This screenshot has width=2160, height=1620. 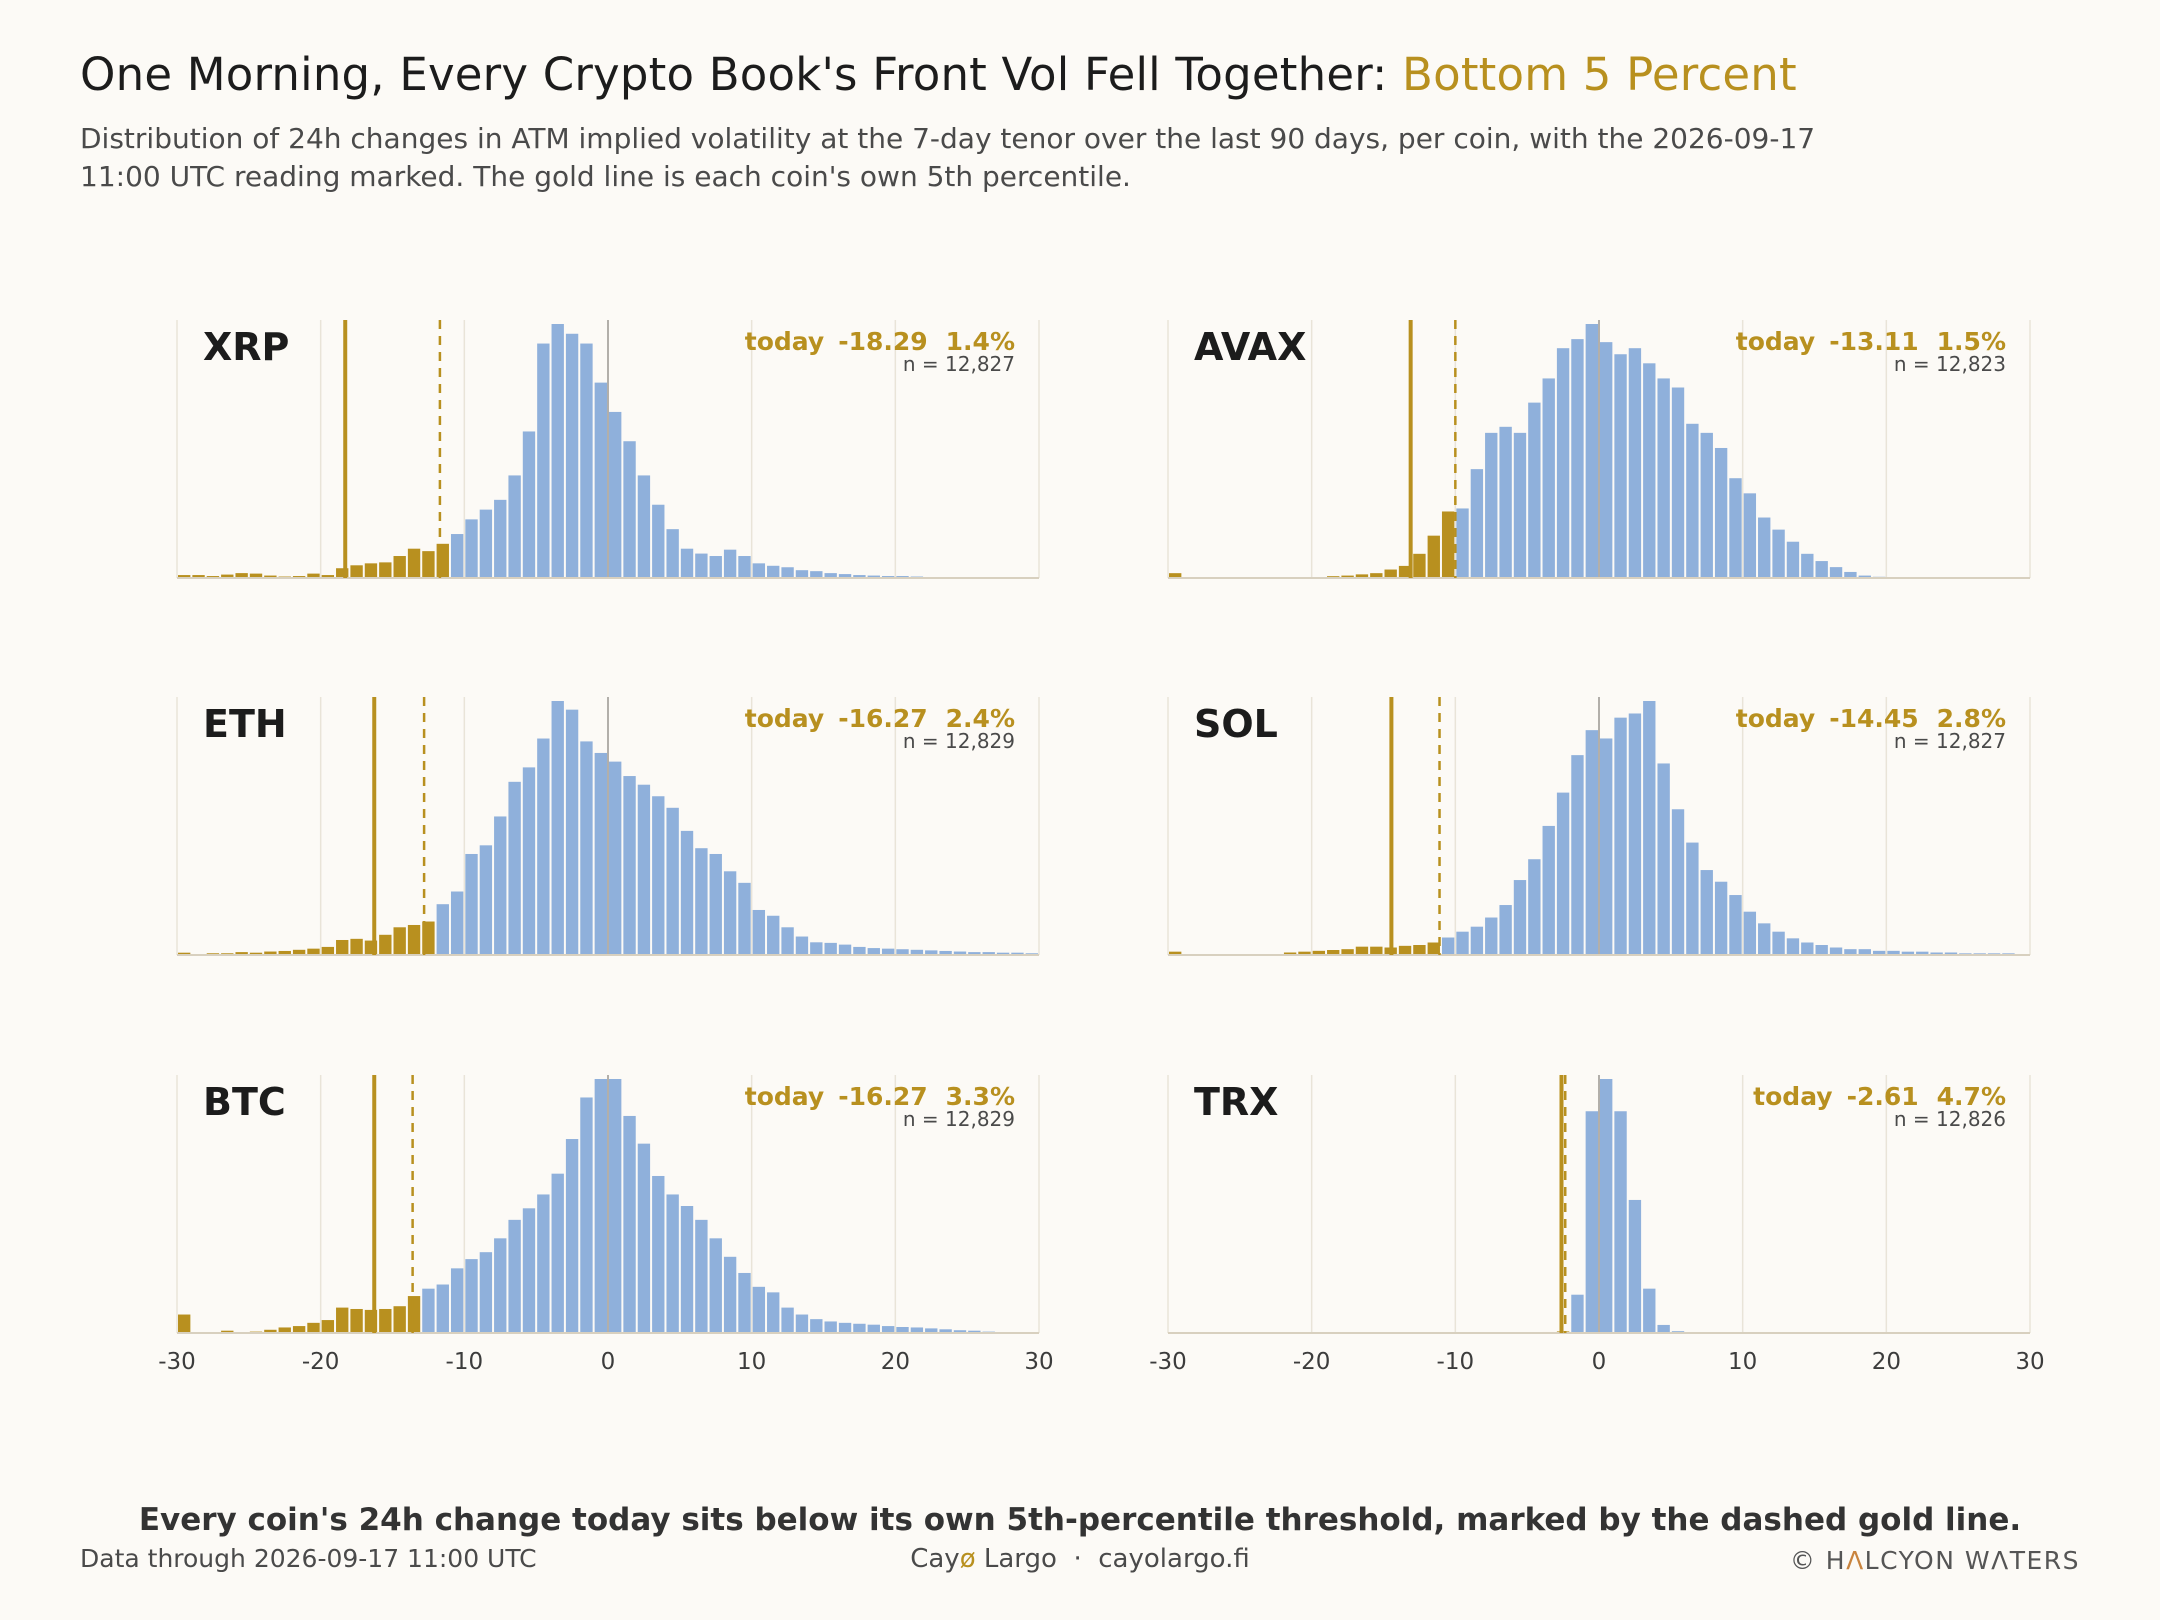 I want to click on brand-name-o: ø, so click(x=967, y=1559).